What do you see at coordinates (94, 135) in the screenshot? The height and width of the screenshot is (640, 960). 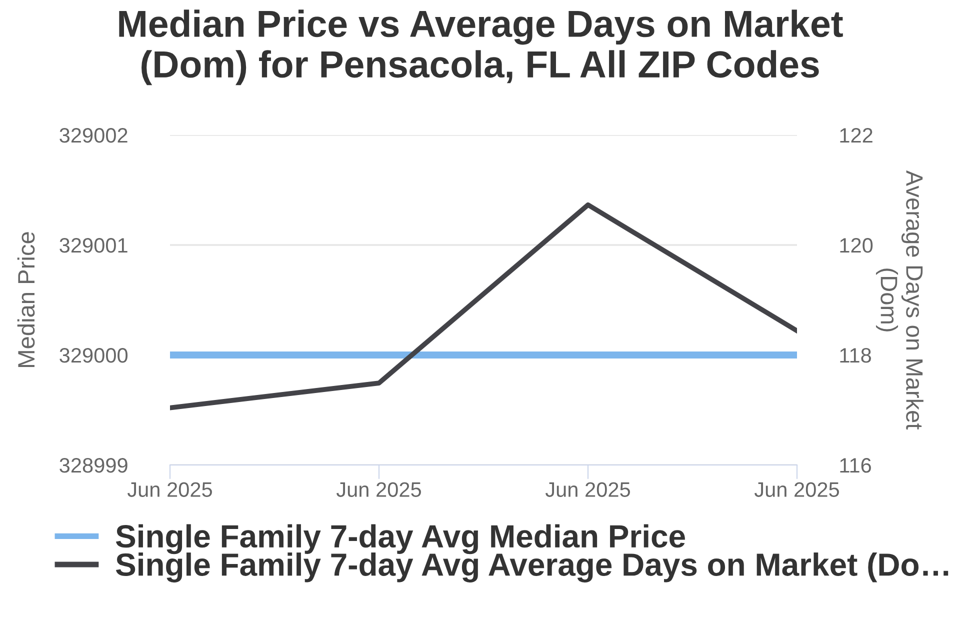 I see `y-tick-label: 329002` at bounding box center [94, 135].